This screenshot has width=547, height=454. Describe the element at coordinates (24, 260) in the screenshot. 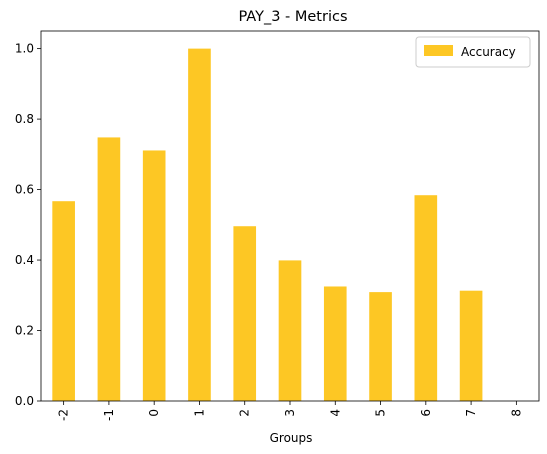

I see `y-tick-label: 0.4` at that location.